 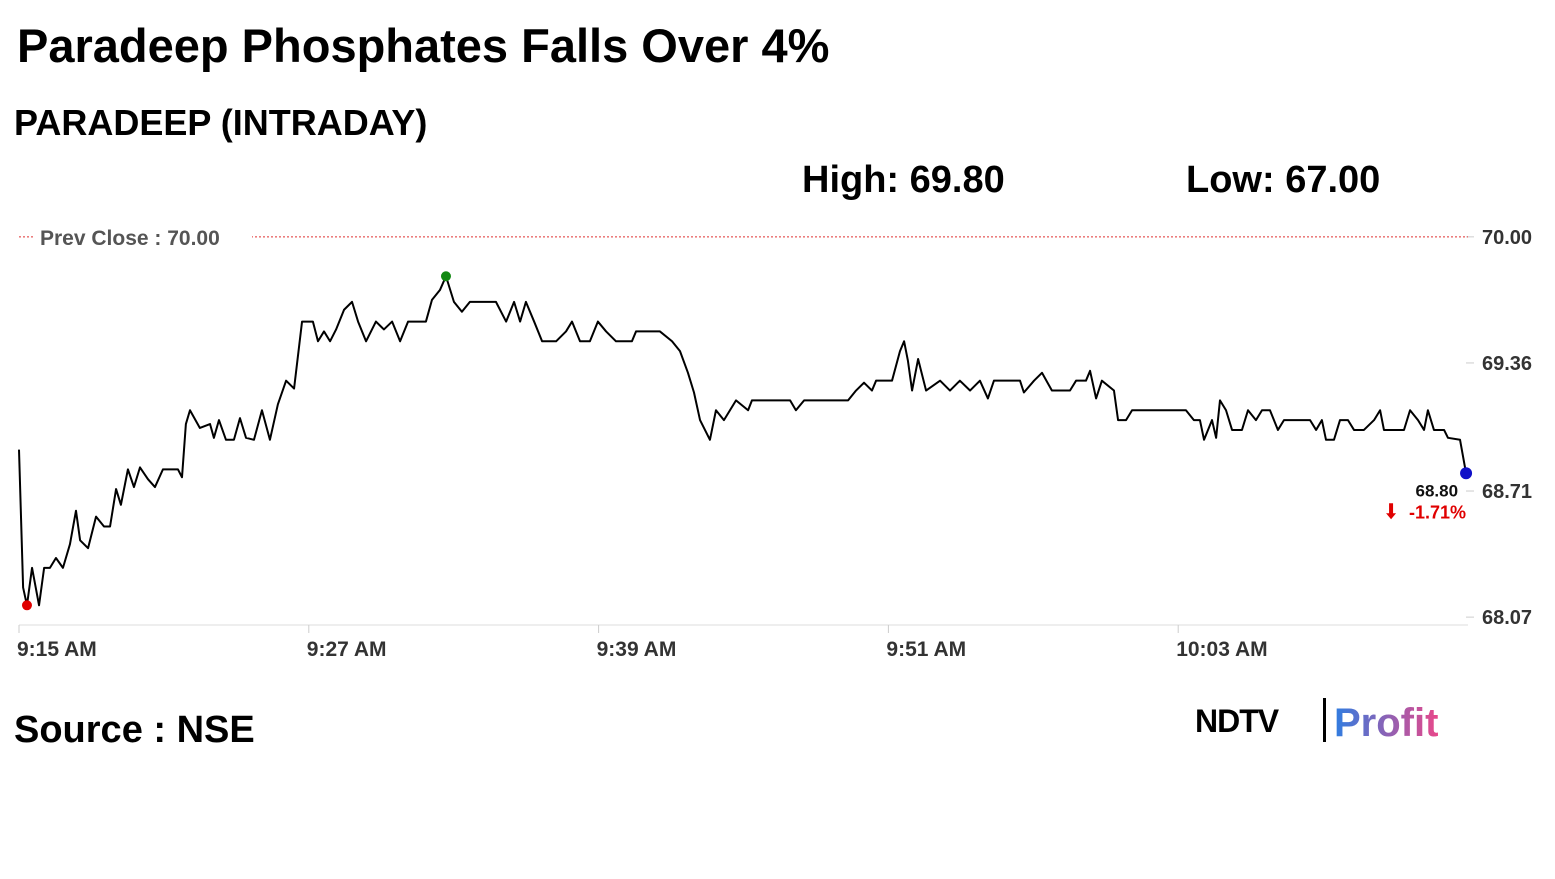 What do you see at coordinates (637, 649) in the screenshot?
I see `x-tick-label: 9:39 AM` at bounding box center [637, 649].